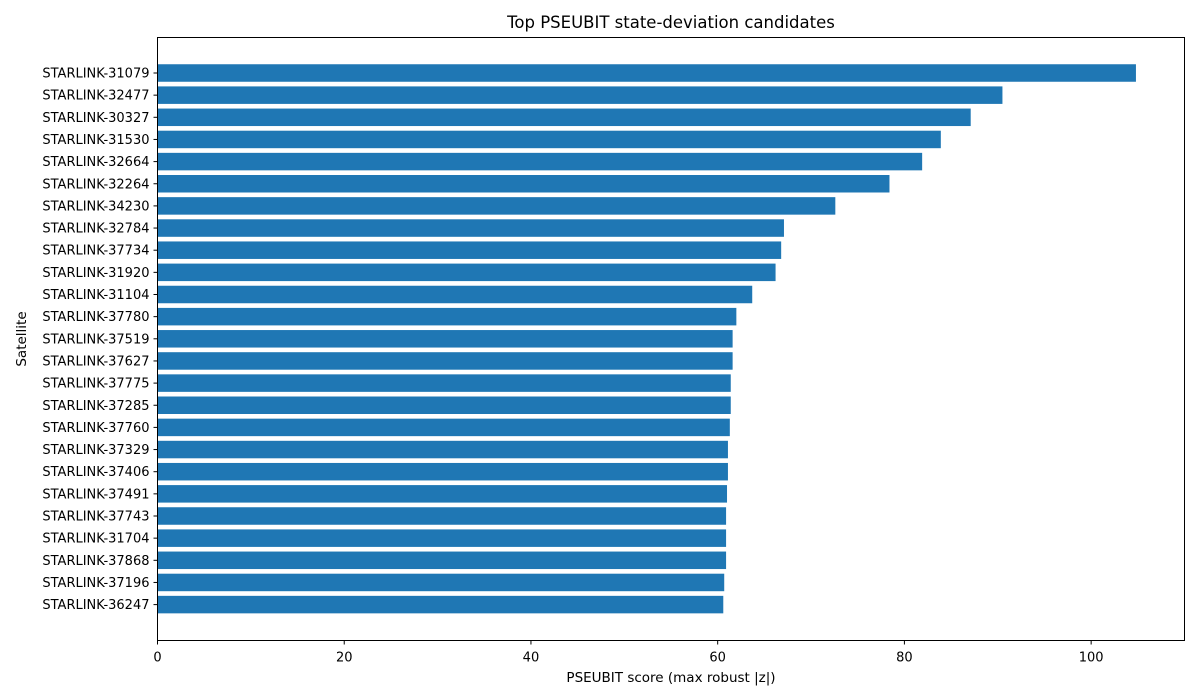 The image size is (1200, 700). I want to click on y-tick-label: STARLINK-37285, so click(95, 406).